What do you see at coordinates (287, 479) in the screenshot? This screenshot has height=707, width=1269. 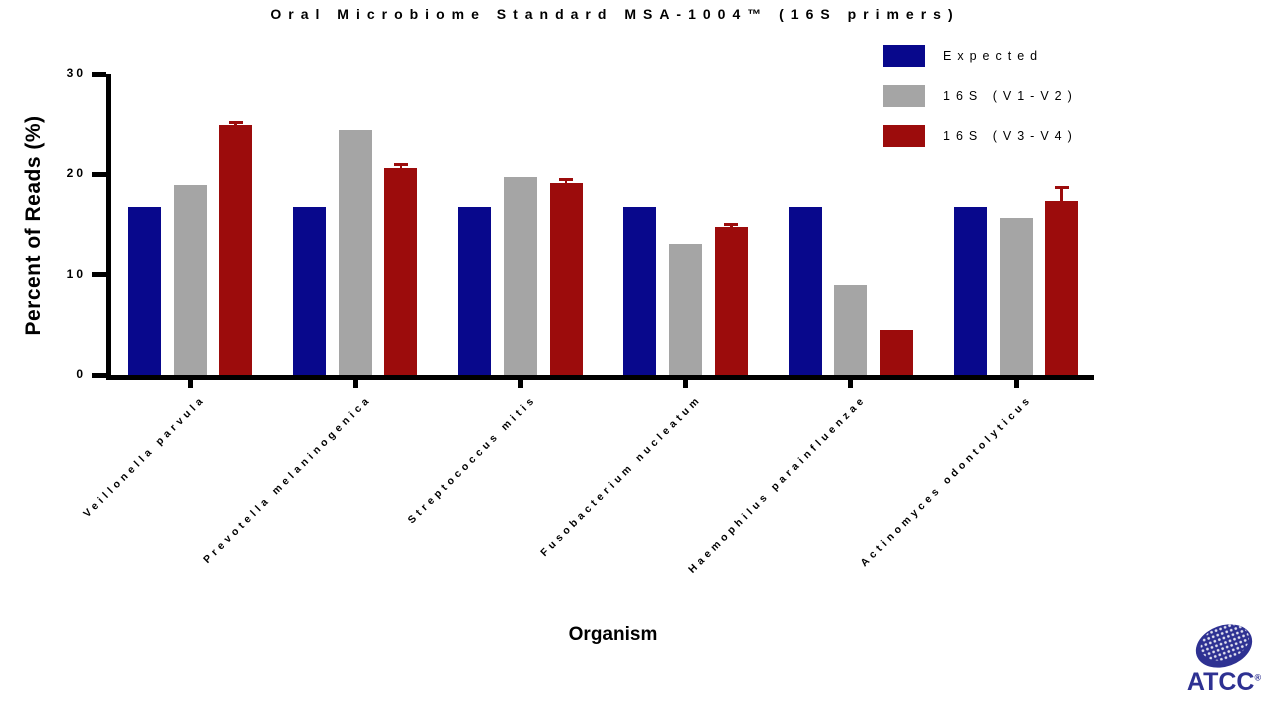 I see `x-category-label: Prevotella melaninogenica` at bounding box center [287, 479].